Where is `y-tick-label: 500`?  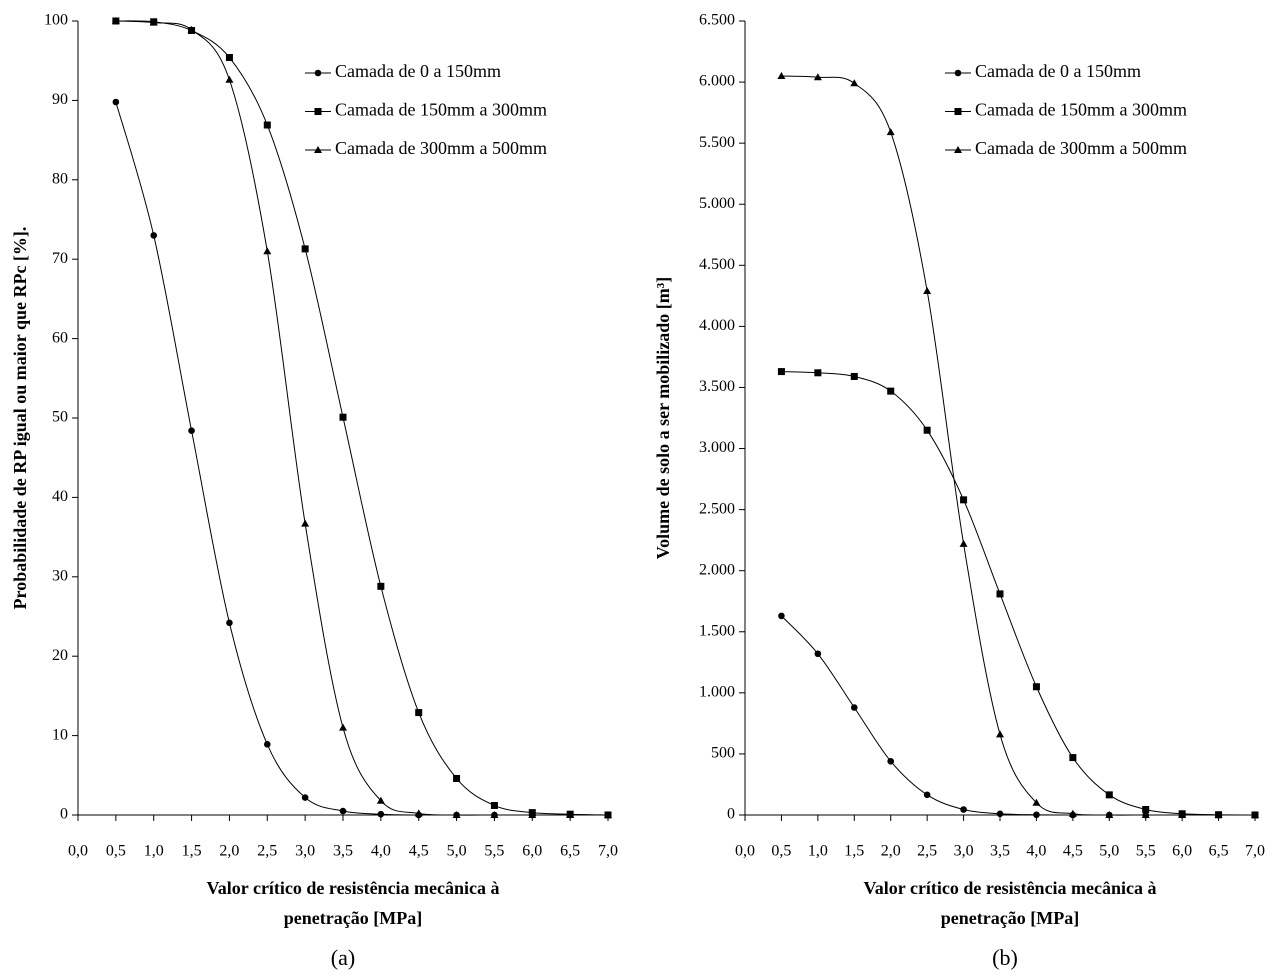 y-tick-label: 500 is located at coordinates (723, 753).